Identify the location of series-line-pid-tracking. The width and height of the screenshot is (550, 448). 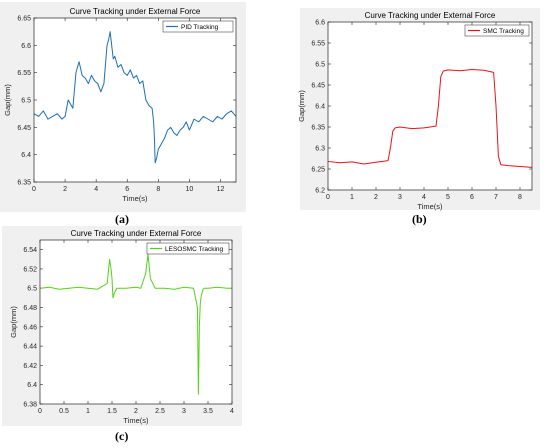
(135, 97).